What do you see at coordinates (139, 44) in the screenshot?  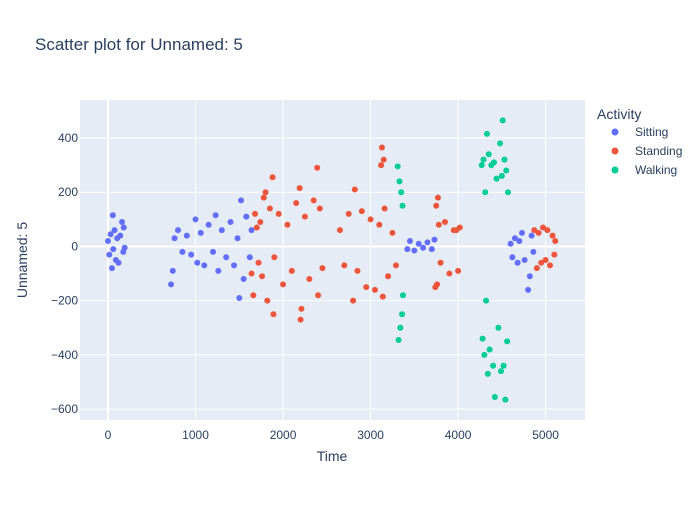 I see `chart-title: Scatter plot for Unnamed: 5` at bounding box center [139, 44].